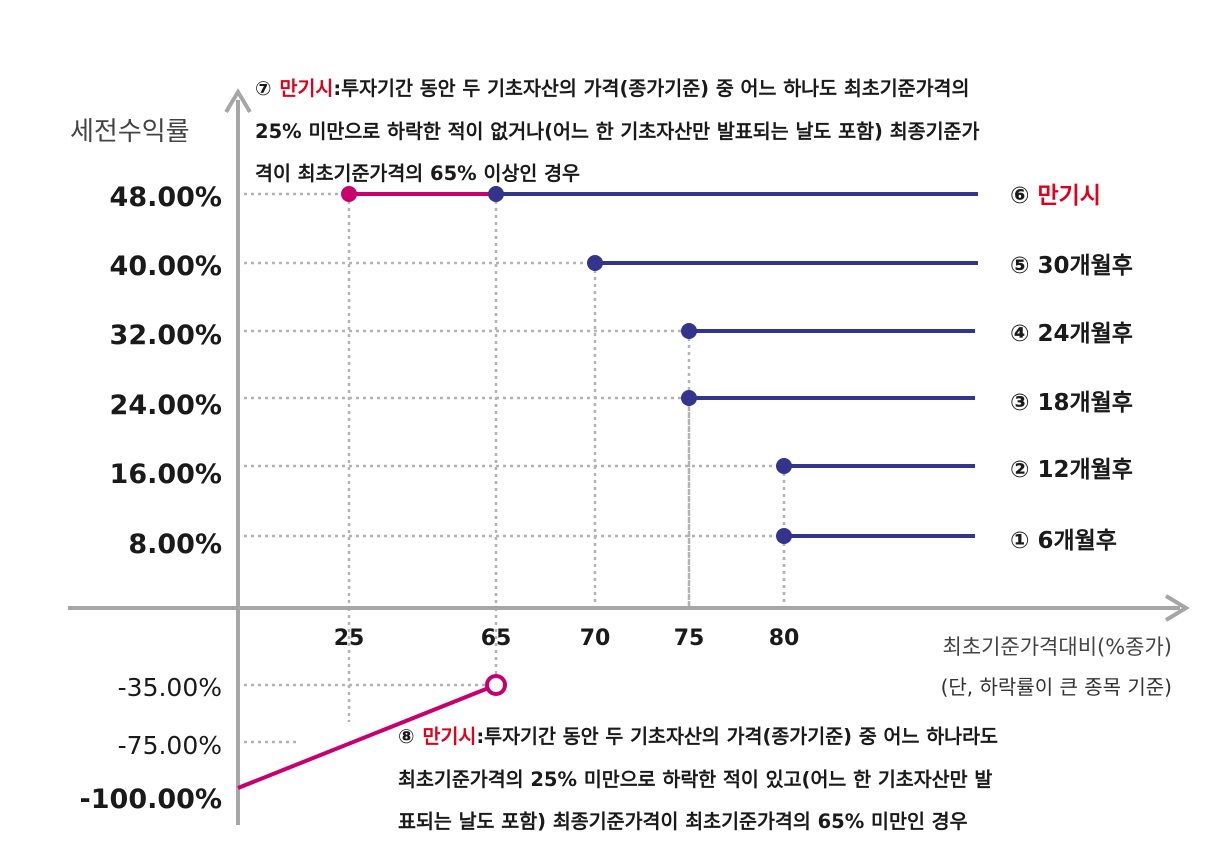  Describe the element at coordinates (1057, 647) in the screenshot. I see `x-axis-title: 최초기준가격대비(%종가)` at that location.